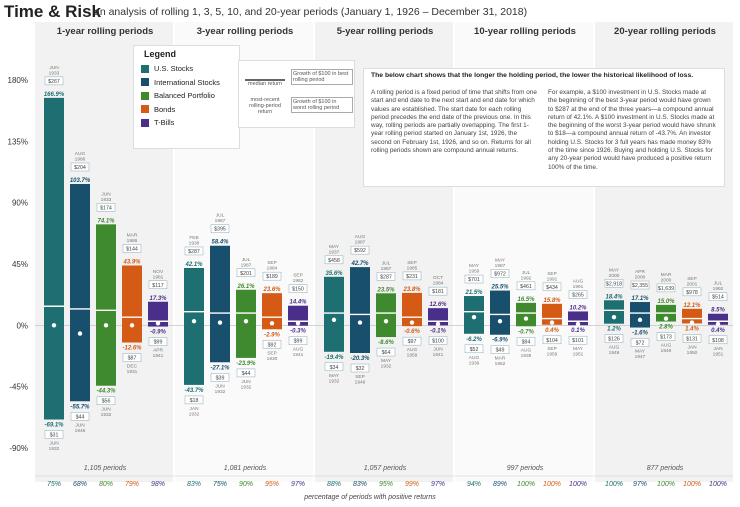 The image size is (740, 507). I want to click on best-date-year: 1991, so click(578, 287).